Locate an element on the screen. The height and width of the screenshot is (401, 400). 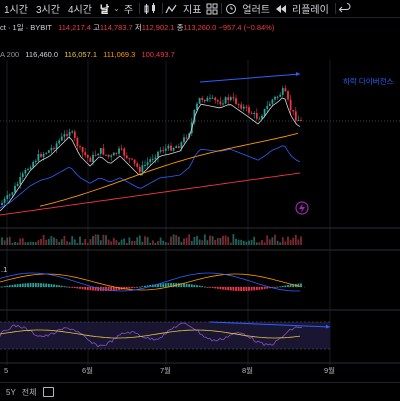
indicators-button: 지표 is located at coordinates (192, 10).